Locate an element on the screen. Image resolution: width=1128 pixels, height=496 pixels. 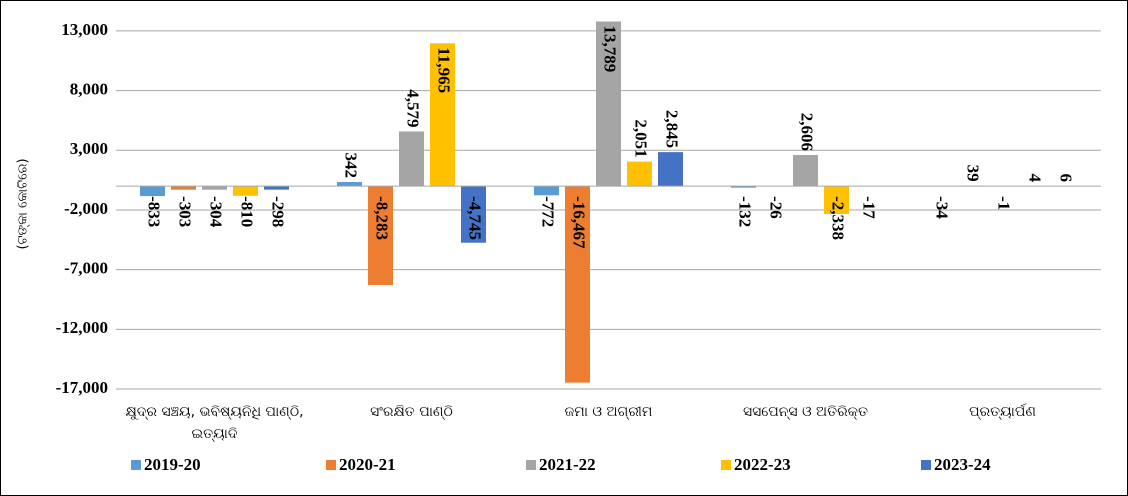
y-tick-label: -17,000 is located at coordinates (82, 387).